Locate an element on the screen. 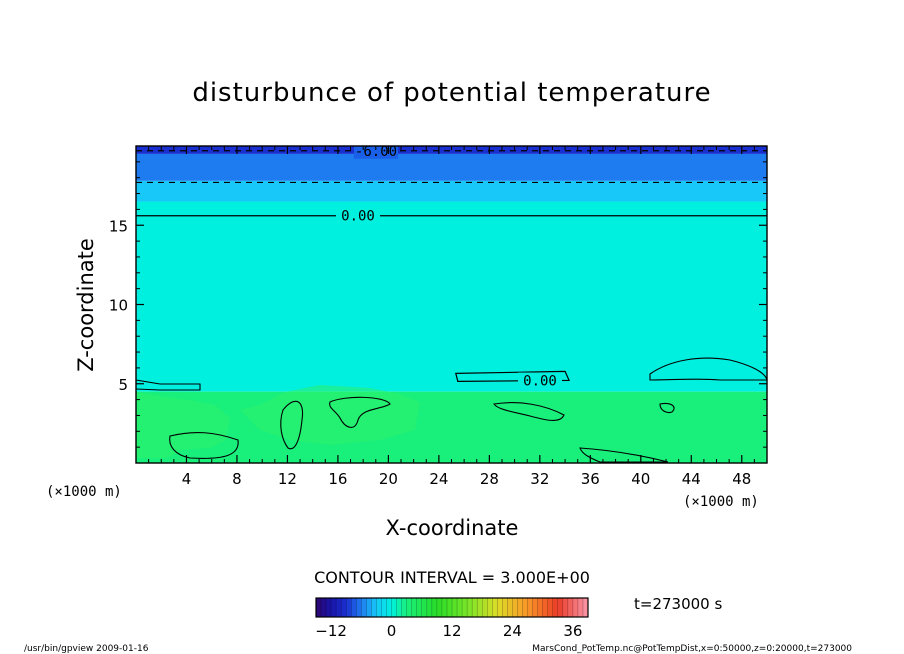 The height and width of the screenshot is (654, 904). x-tick-label-7: 32 is located at coordinates (539, 479).